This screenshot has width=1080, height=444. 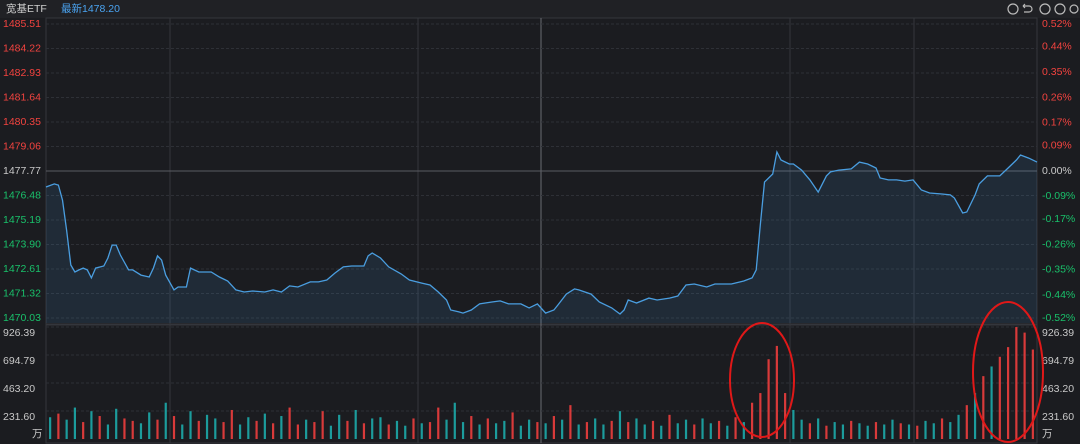 What do you see at coordinates (37, 434) in the screenshot?
I see `unit-label: 万` at bounding box center [37, 434].